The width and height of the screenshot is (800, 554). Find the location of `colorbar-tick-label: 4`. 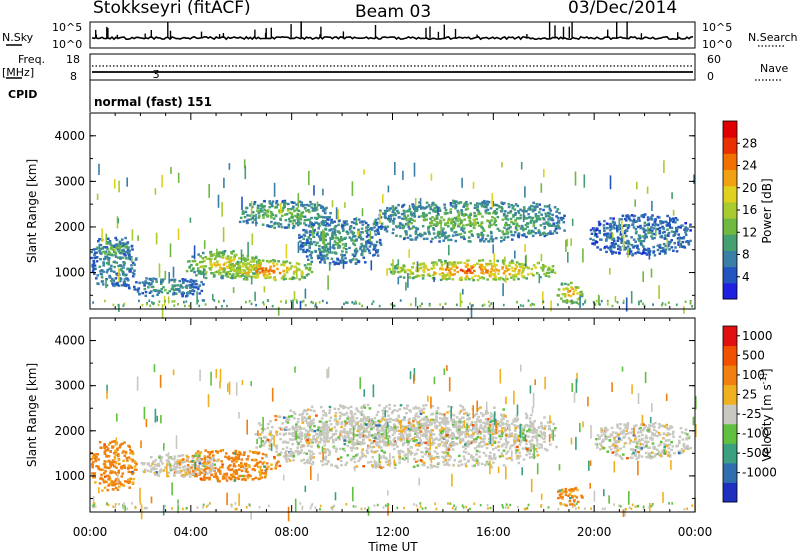

colorbar-tick-label: 4 is located at coordinates (746, 277).